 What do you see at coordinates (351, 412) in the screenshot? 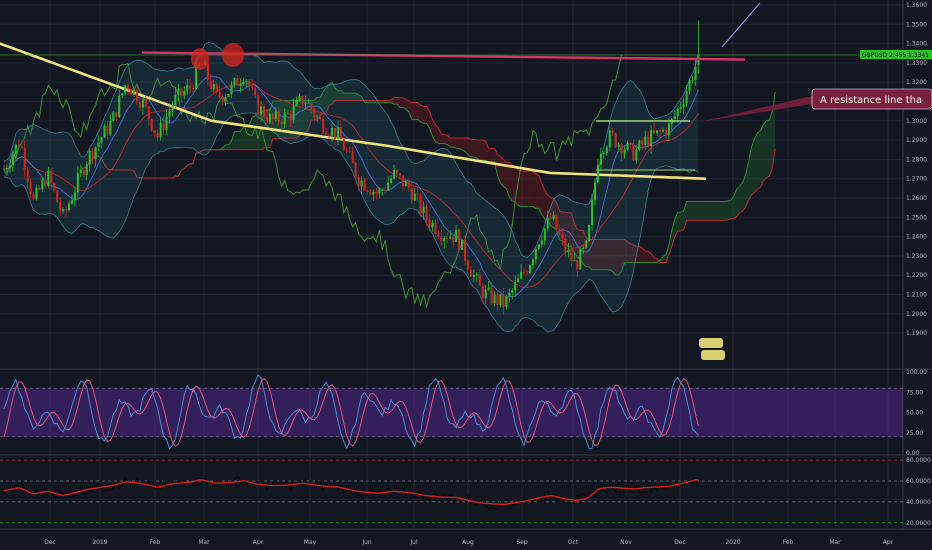
I see `stoch-d-line` at bounding box center [351, 412].